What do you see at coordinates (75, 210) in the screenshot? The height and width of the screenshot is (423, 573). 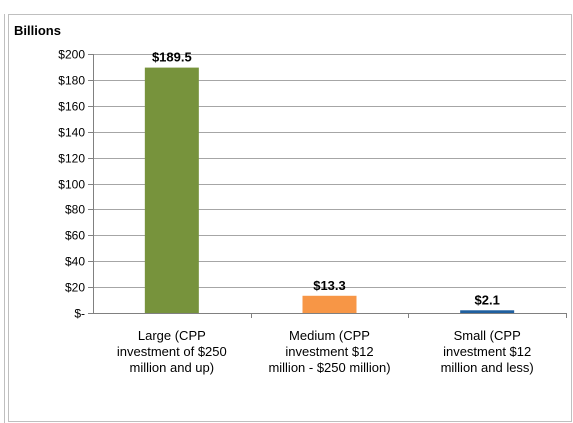 I see `y-tick-label: $80` at bounding box center [75, 210].